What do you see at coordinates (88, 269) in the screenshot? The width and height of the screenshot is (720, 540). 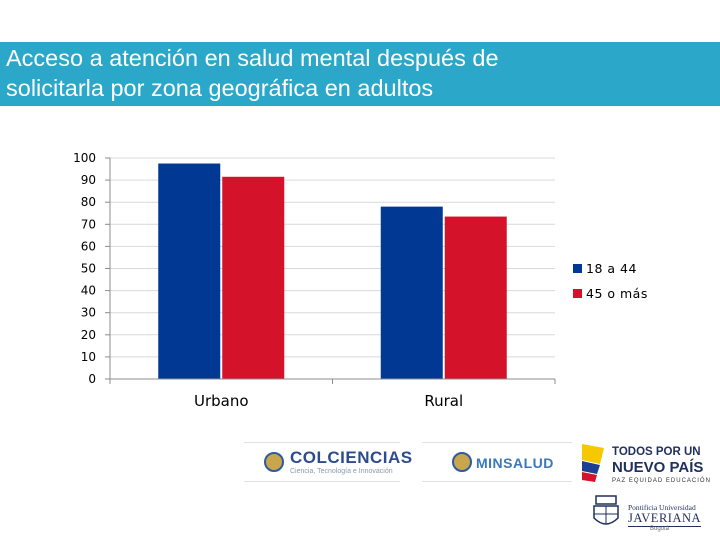 I see `y-tick-label: 50` at bounding box center [88, 269].